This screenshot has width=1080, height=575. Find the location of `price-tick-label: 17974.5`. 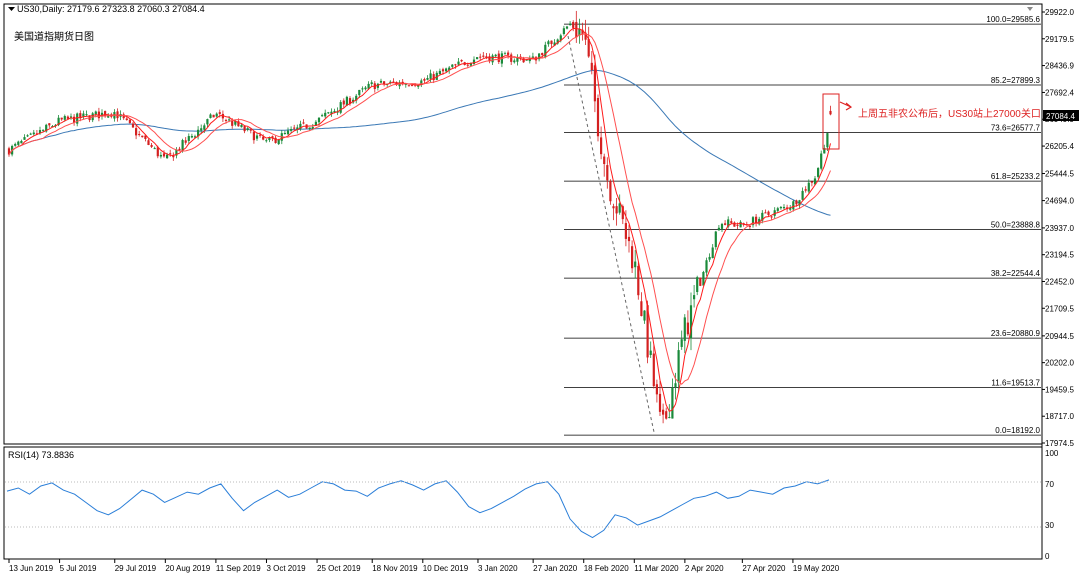

price-tick-label: 17974.5 is located at coordinates (1059, 443).